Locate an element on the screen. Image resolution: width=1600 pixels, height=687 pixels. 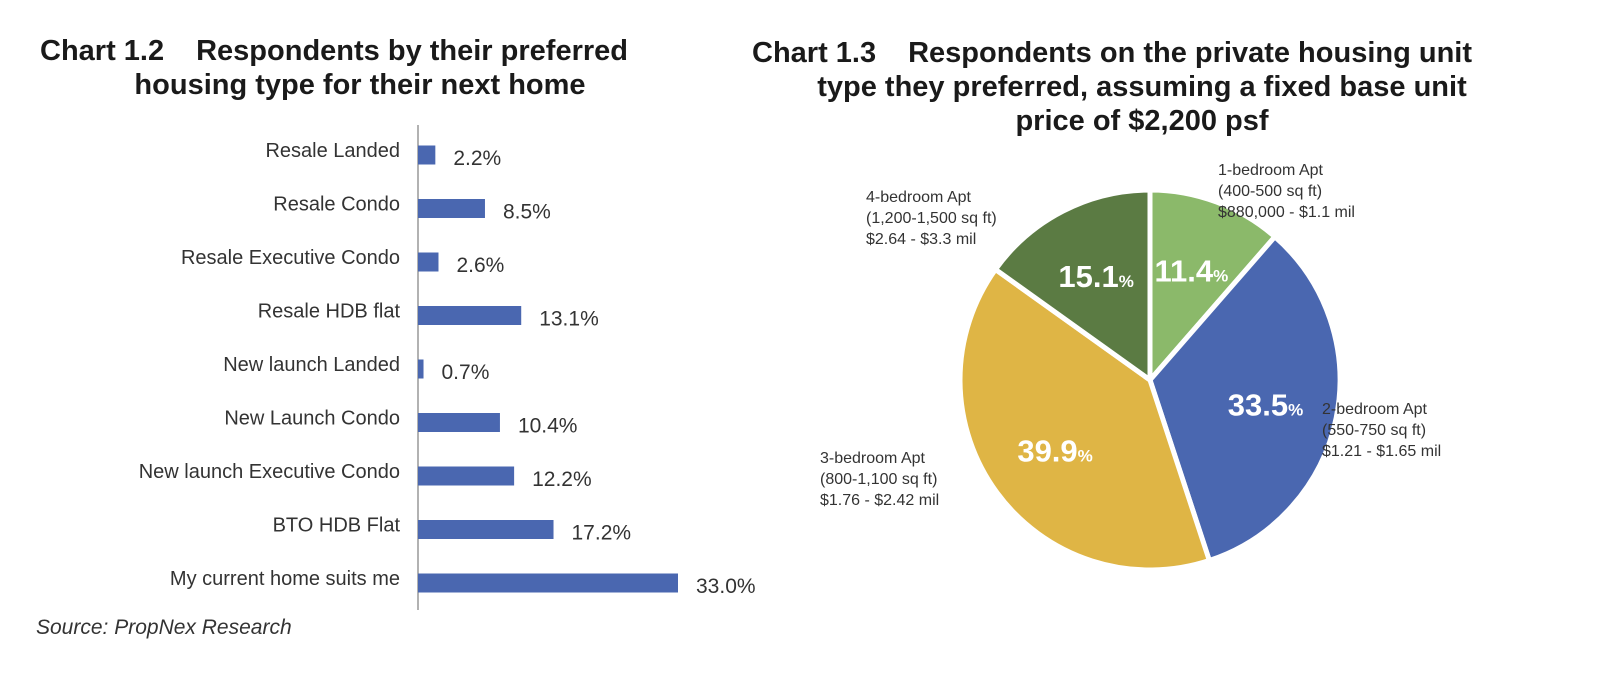
bar-category-label-8: My current home suits me is located at coordinates (285, 579).